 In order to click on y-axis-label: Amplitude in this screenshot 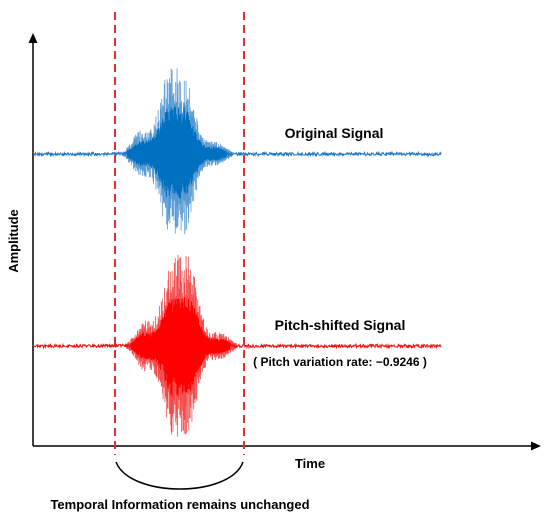, I will do `click(13, 241)`.